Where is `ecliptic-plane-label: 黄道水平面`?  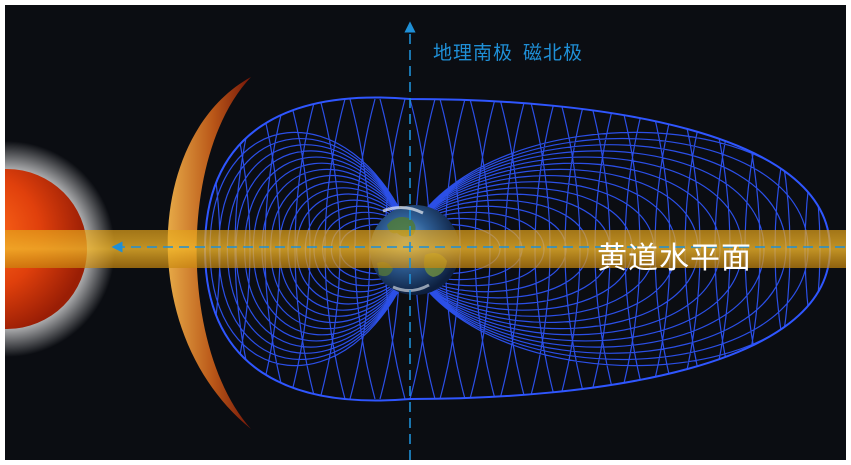
ecliptic-plane-label: 黄道水平面 is located at coordinates (674, 258).